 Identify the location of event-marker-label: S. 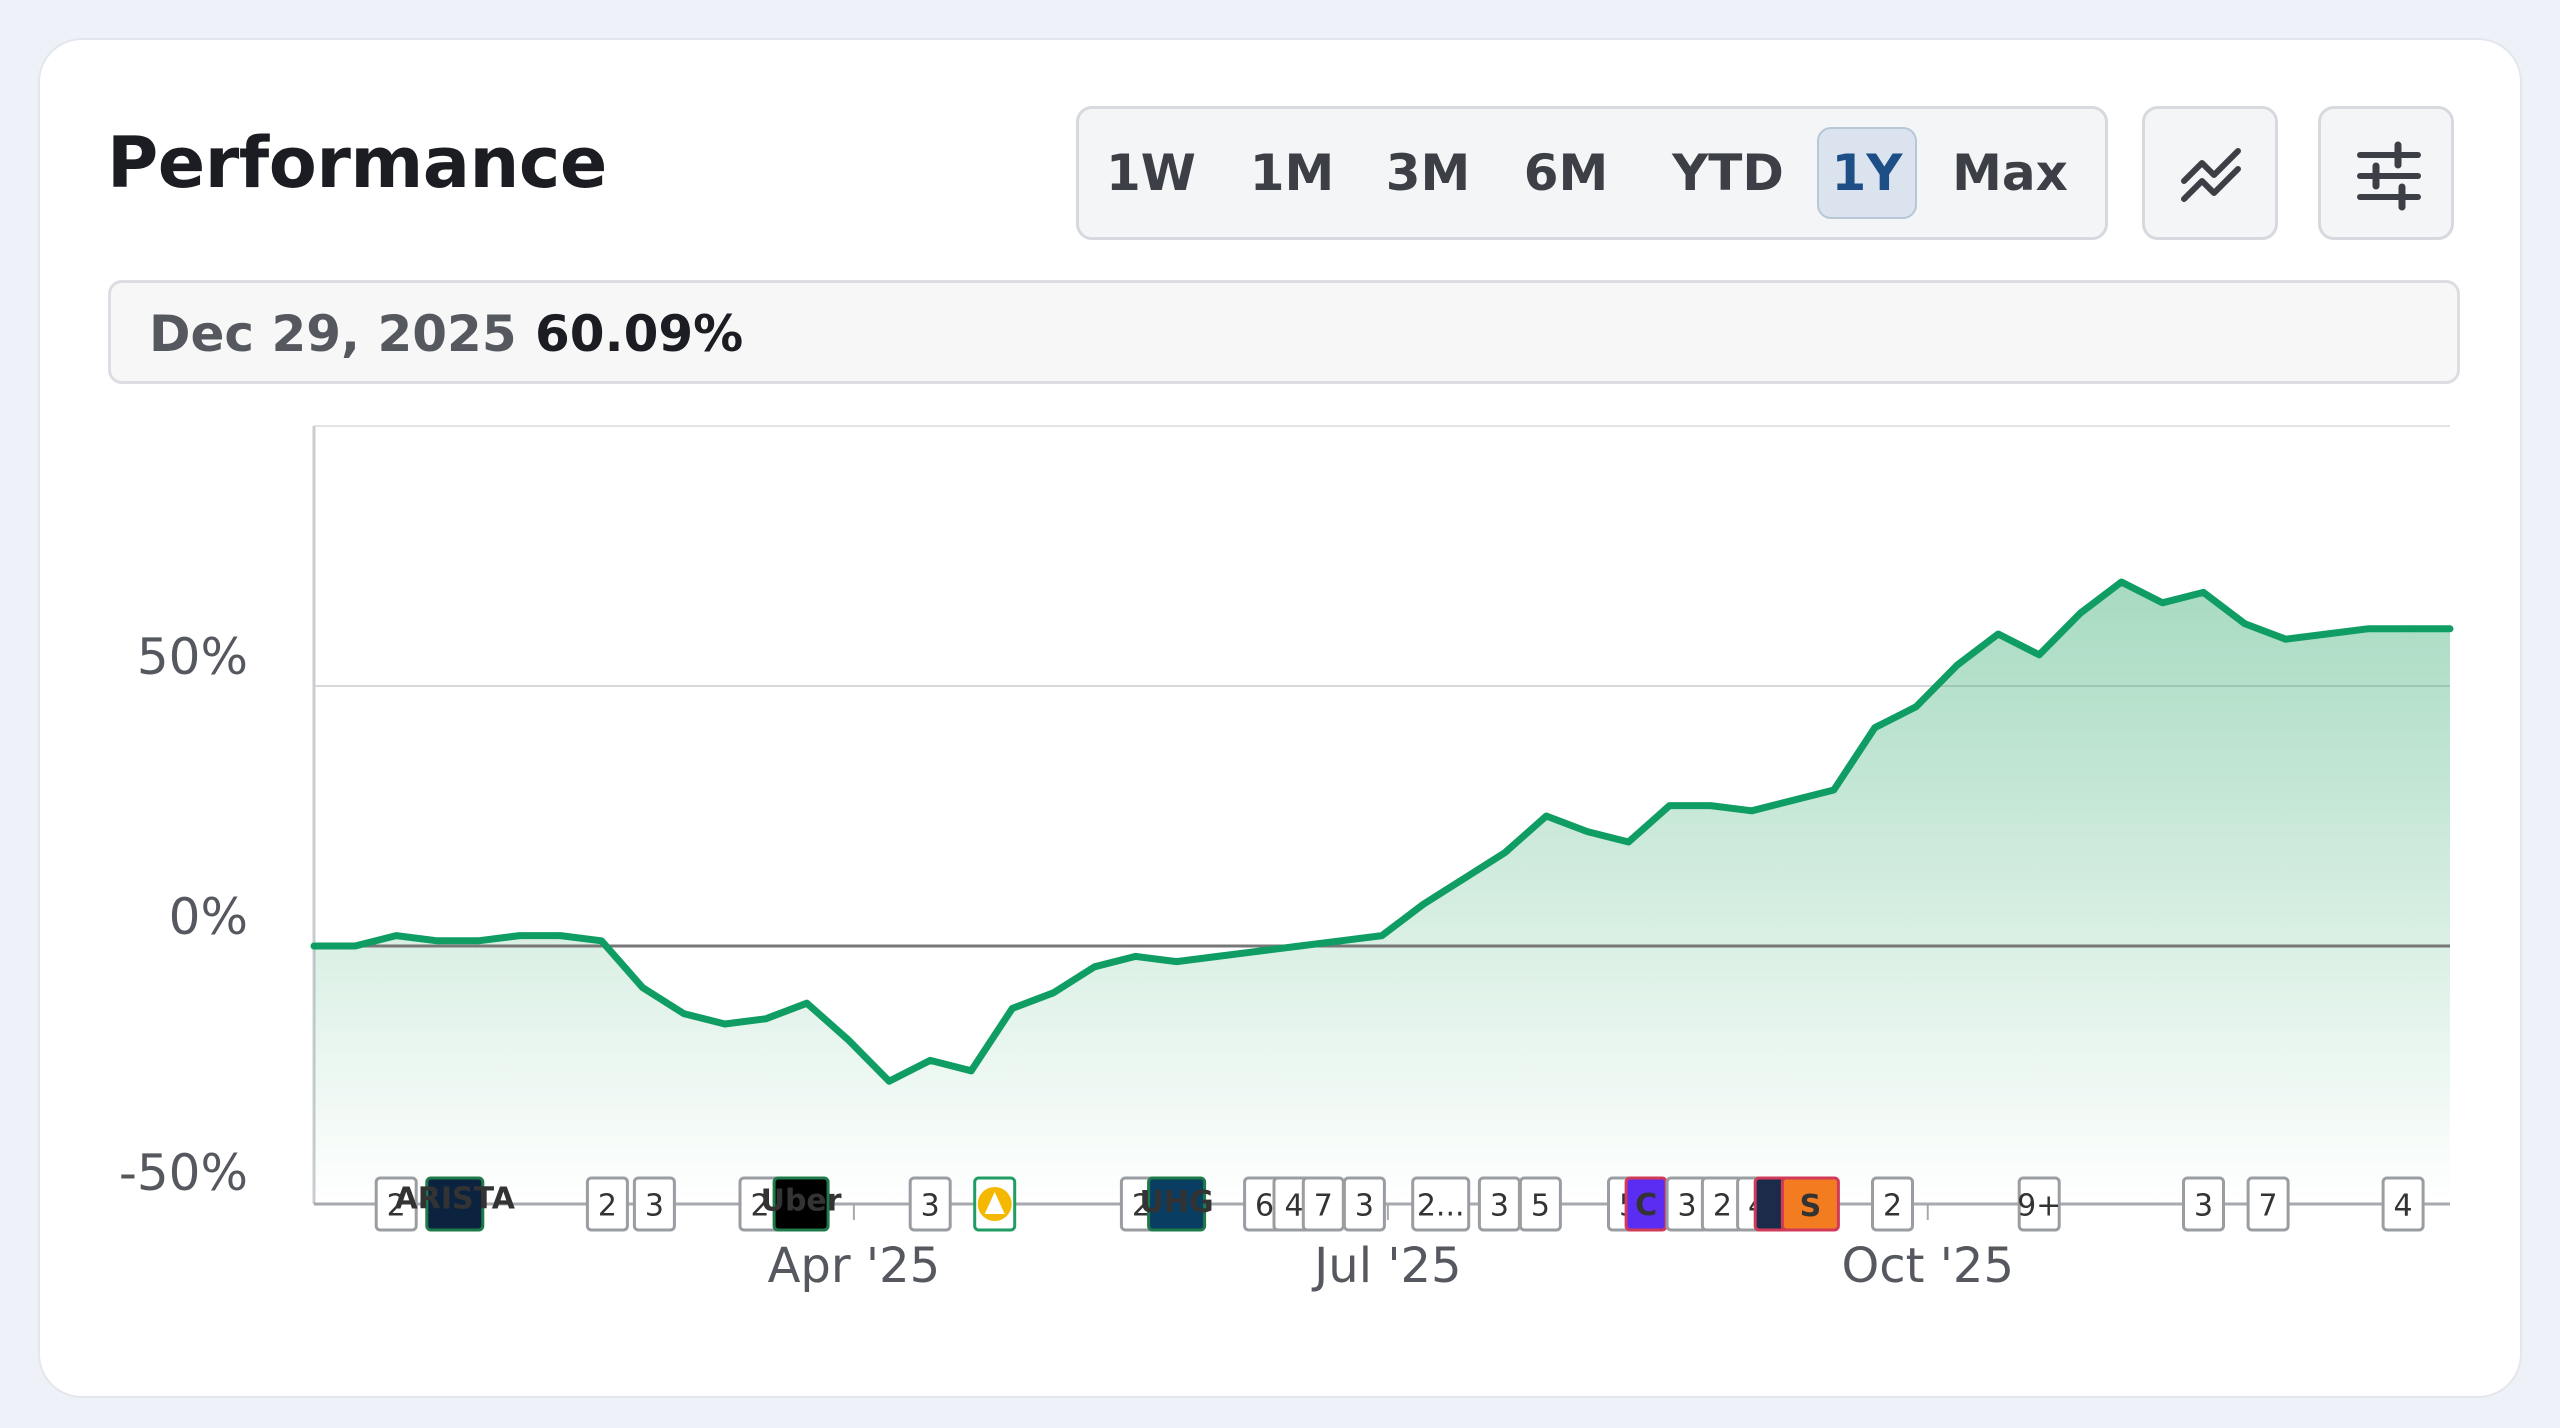
(1811, 1206).